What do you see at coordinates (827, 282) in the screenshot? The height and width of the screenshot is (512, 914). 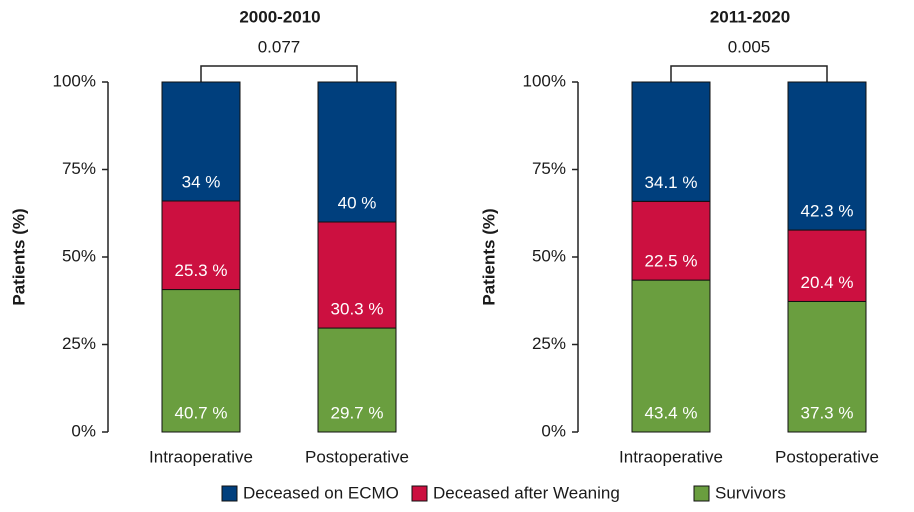 I see `value-label: 20.4 %` at bounding box center [827, 282].